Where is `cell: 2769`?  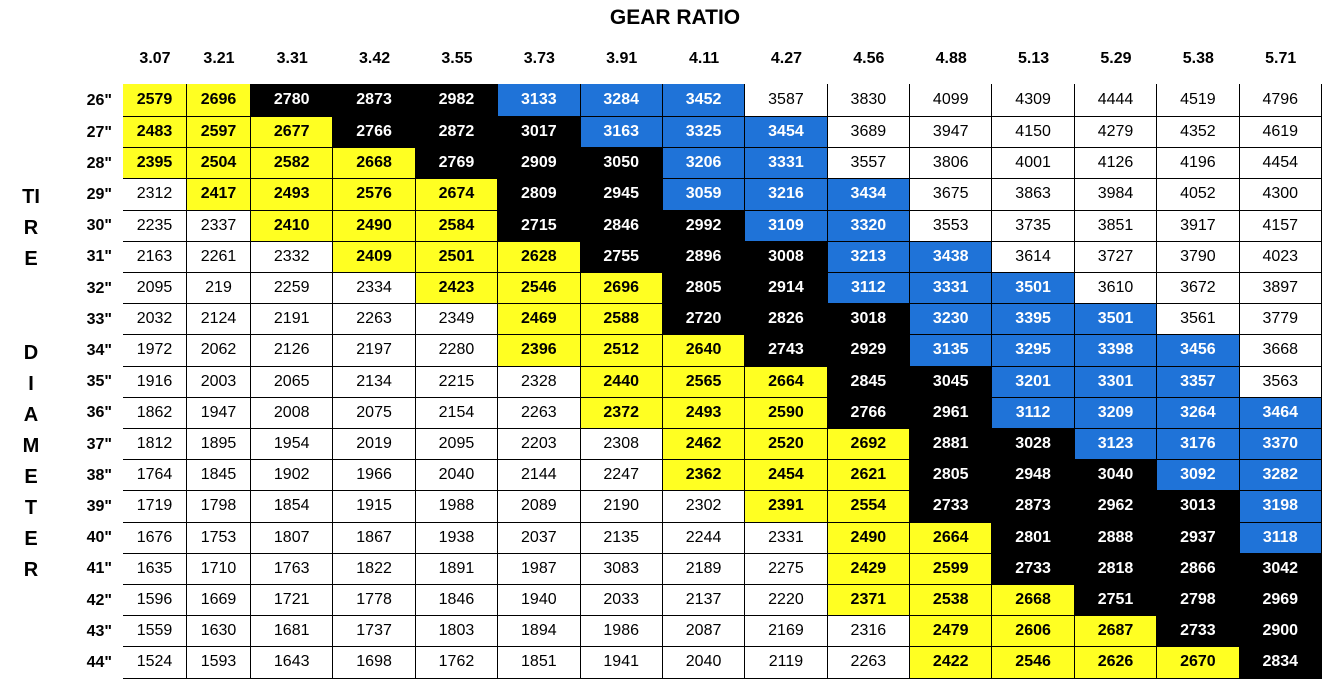 cell: 2769 is located at coordinates (457, 164).